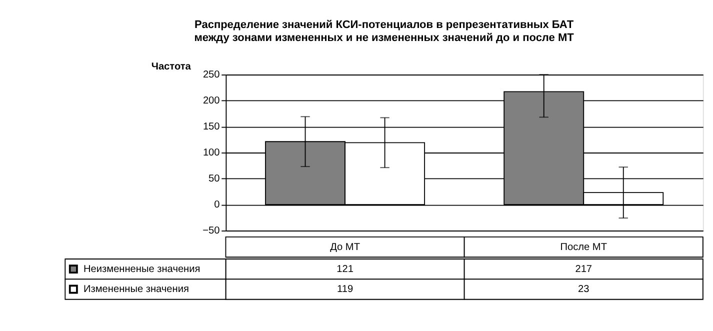 The width and height of the screenshot is (713, 331). What do you see at coordinates (211, 75) in the screenshot?
I see `y-tick-label: 250` at bounding box center [211, 75].